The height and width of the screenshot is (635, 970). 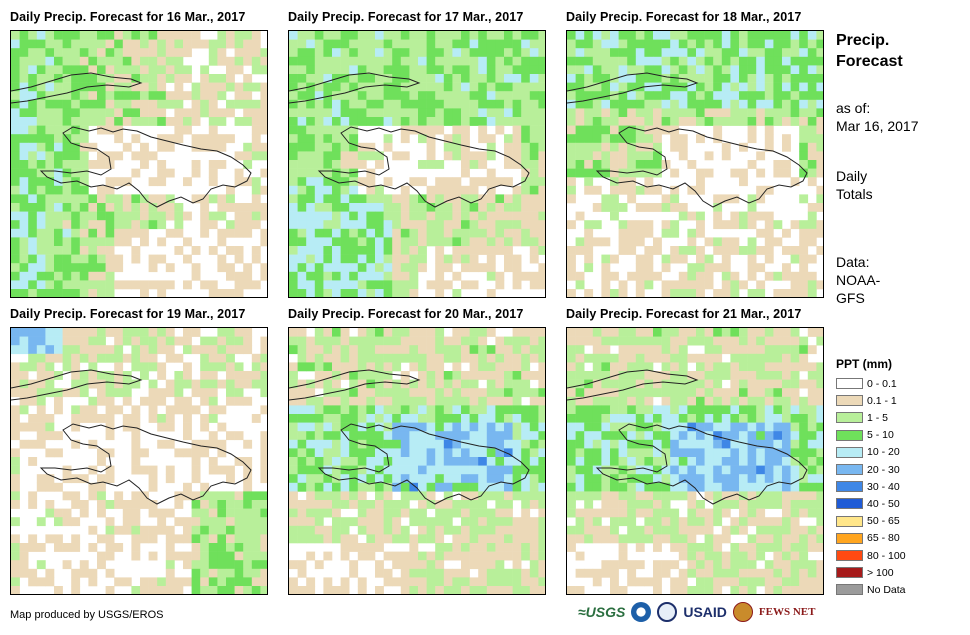 I want to click on legend-swatch, so click(x=849, y=538).